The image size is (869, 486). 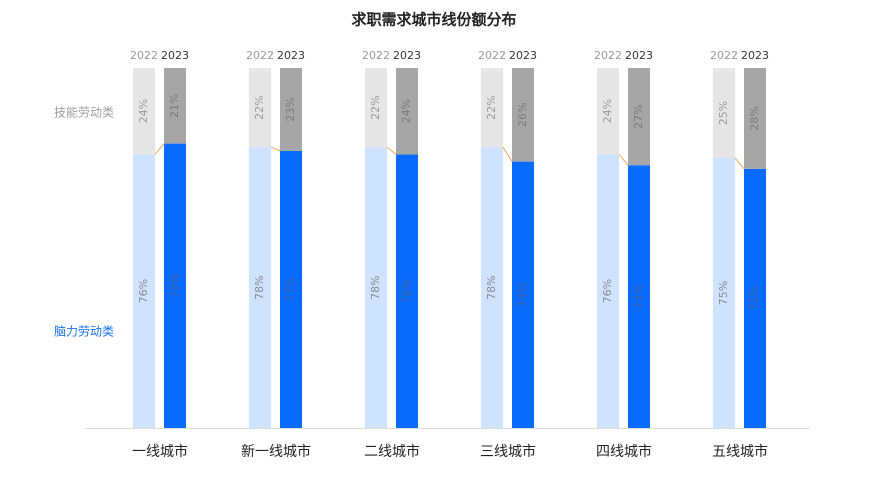 What do you see at coordinates (624, 451) in the screenshot?
I see `x-tick-label: 四线城市` at bounding box center [624, 451].